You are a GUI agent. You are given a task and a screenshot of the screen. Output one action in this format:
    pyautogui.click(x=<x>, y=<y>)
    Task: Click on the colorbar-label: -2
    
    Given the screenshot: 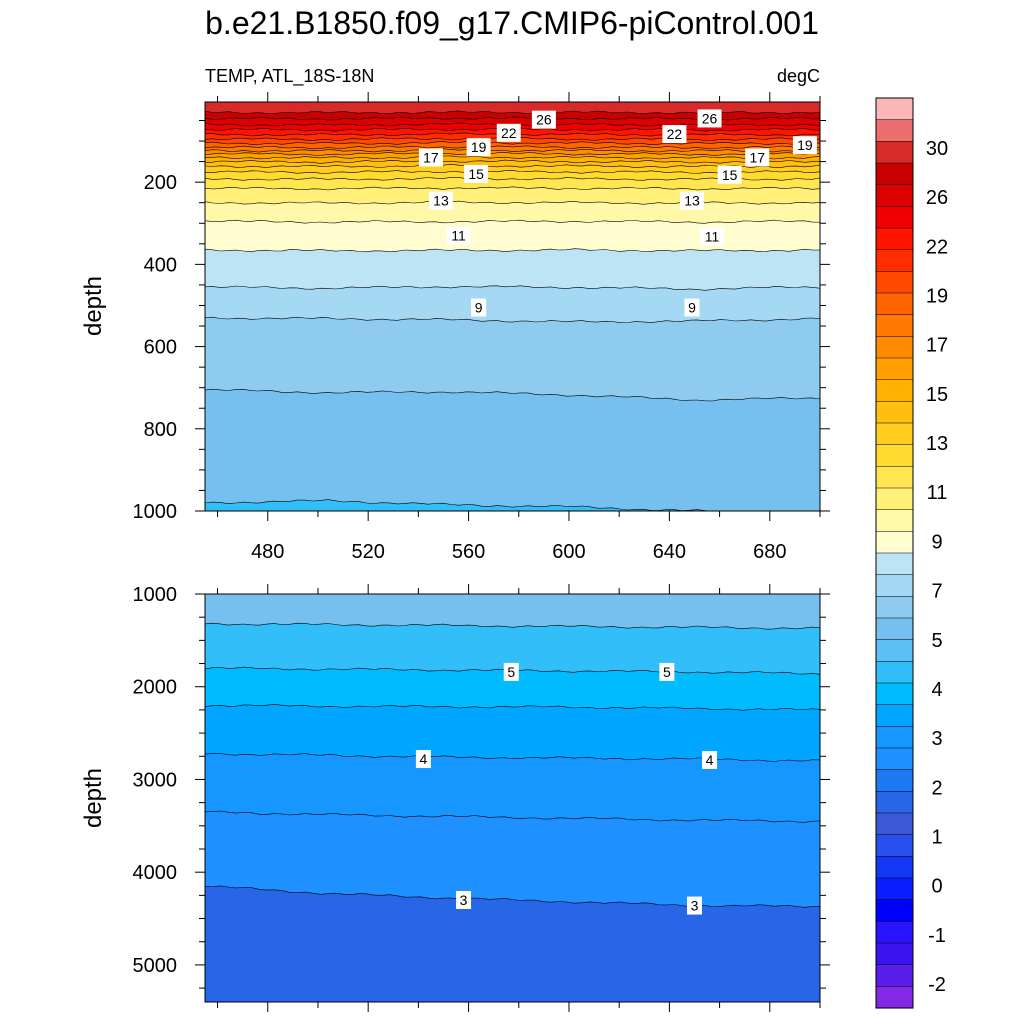 What is the action you would take?
    pyautogui.click(x=937, y=985)
    